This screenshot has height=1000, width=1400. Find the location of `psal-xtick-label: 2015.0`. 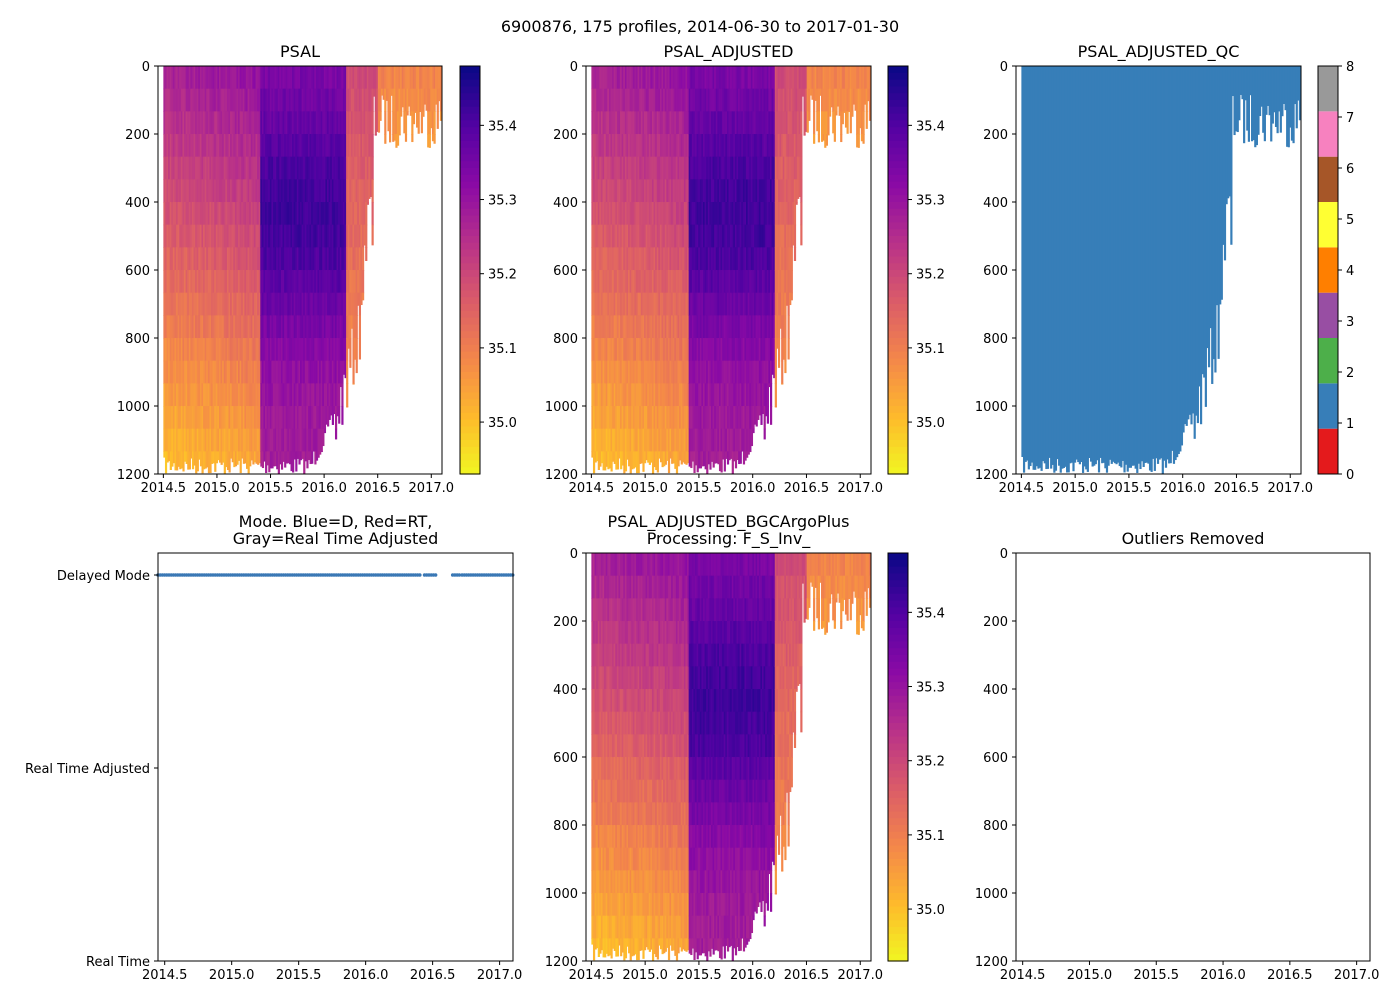

psal-xtick-label: 2015.0 is located at coordinates (217, 488).